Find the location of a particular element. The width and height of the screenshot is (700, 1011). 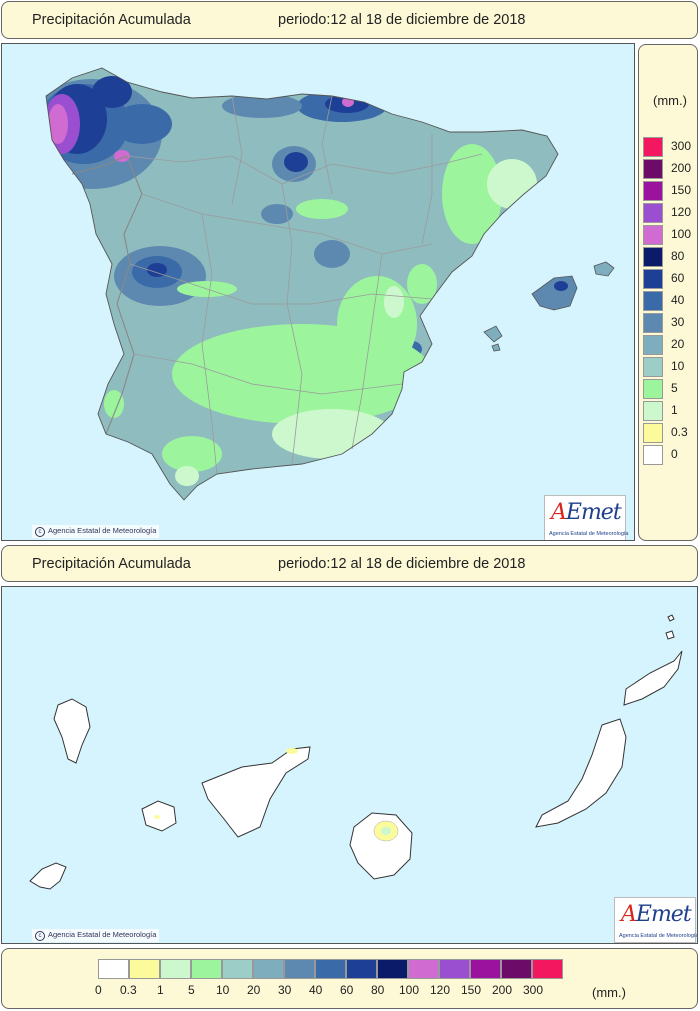

legend-label: 300 is located at coordinates (681, 146).